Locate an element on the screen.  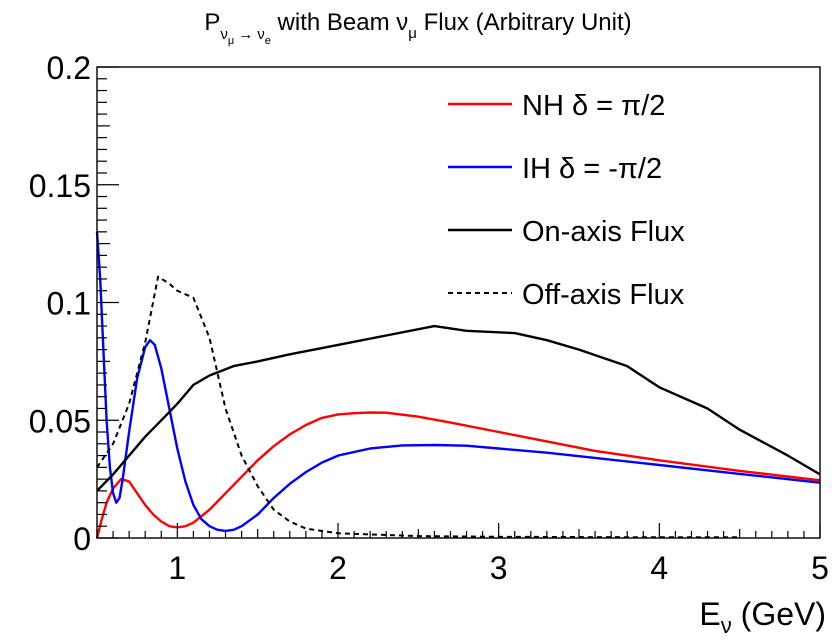
y-tick-label: 0.1 is located at coordinates (69, 304).